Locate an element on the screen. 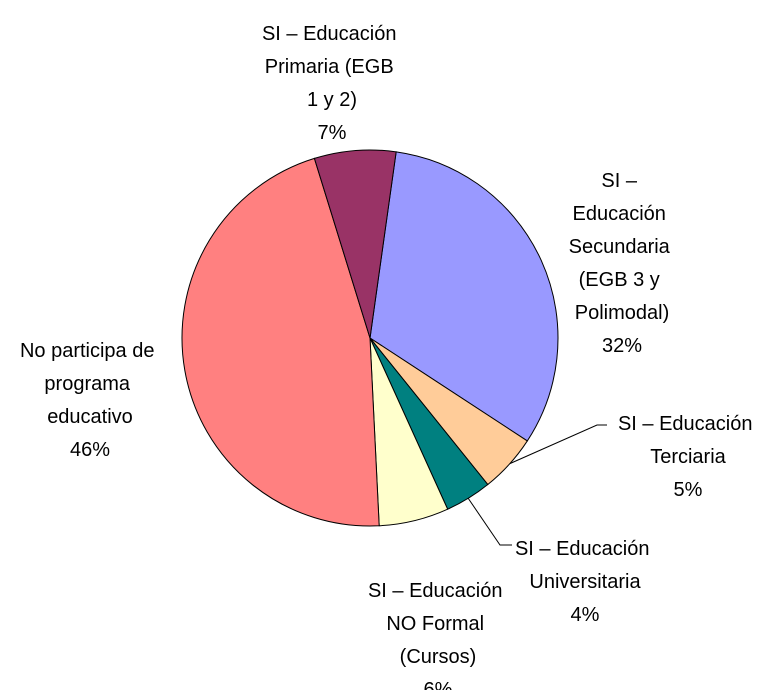  value-label: 4% is located at coordinates (585, 615).